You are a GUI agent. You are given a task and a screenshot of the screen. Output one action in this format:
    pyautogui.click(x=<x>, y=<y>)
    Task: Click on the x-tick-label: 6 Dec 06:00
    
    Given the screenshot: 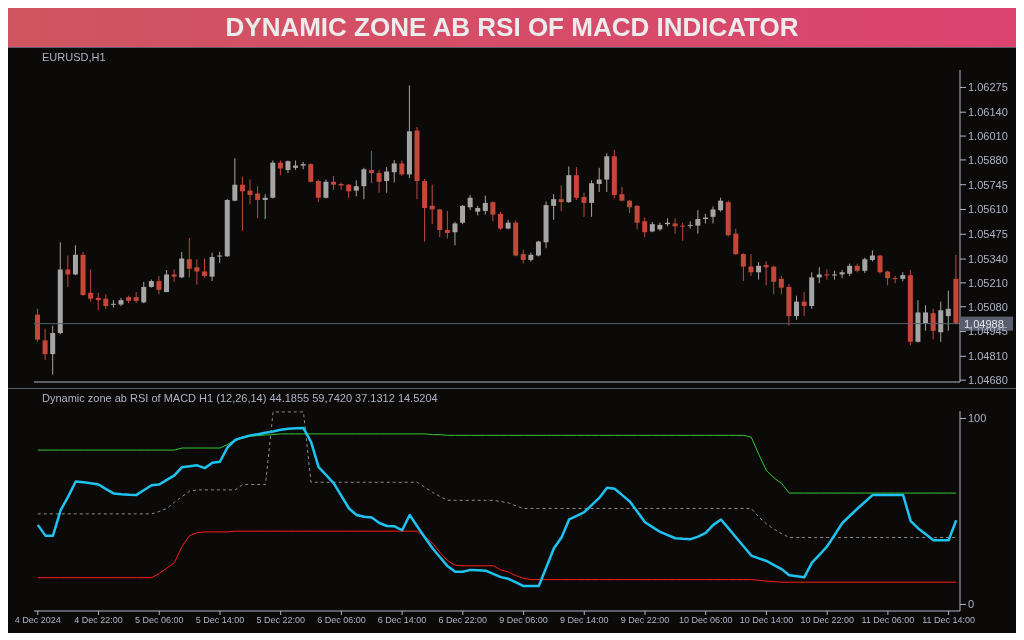 What is the action you would take?
    pyautogui.click(x=341, y=620)
    